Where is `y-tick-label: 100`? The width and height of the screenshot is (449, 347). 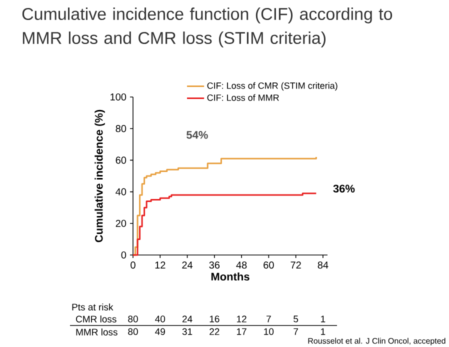 y-tick-label: 100 is located at coordinates (118, 97).